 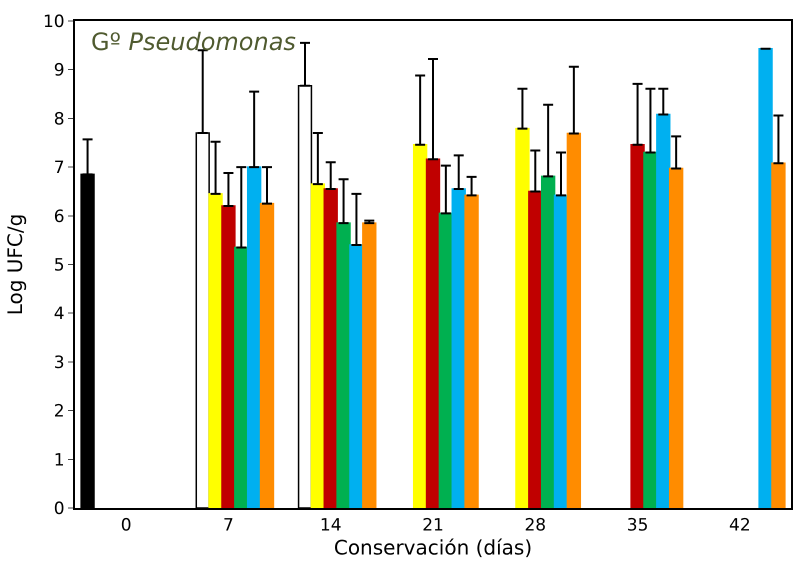 What do you see at coordinates (126, 525) in the screenshot?
I see `x-tick-label: 0` at bounding box center [126, 525].